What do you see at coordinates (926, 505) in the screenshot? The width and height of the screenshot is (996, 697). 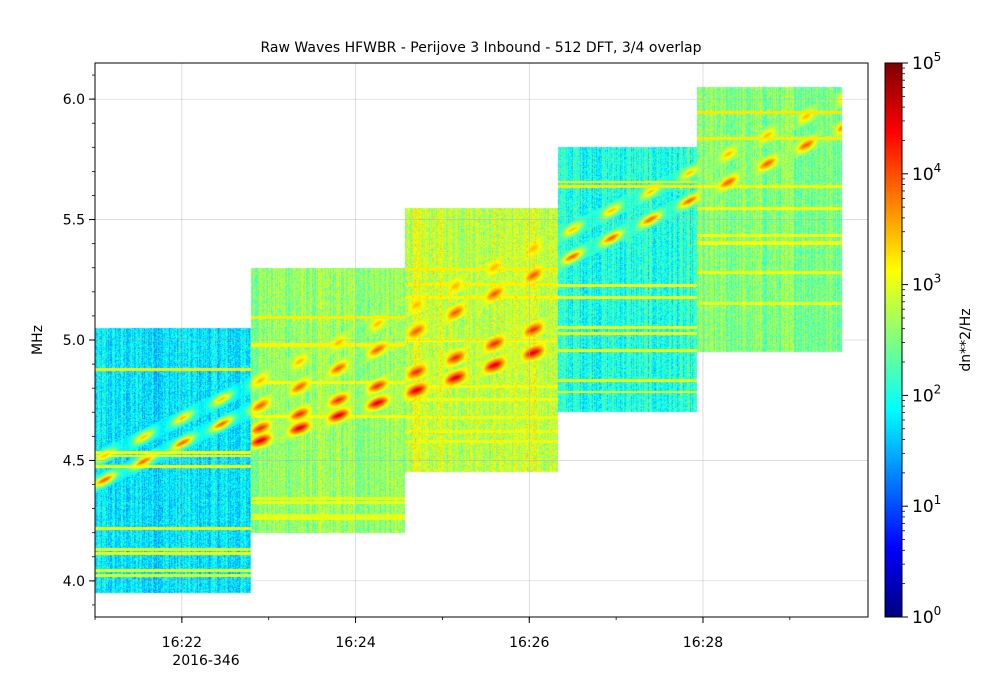 I see `colorbar-tick-label: 10¹` at bounding box center [926, 505].